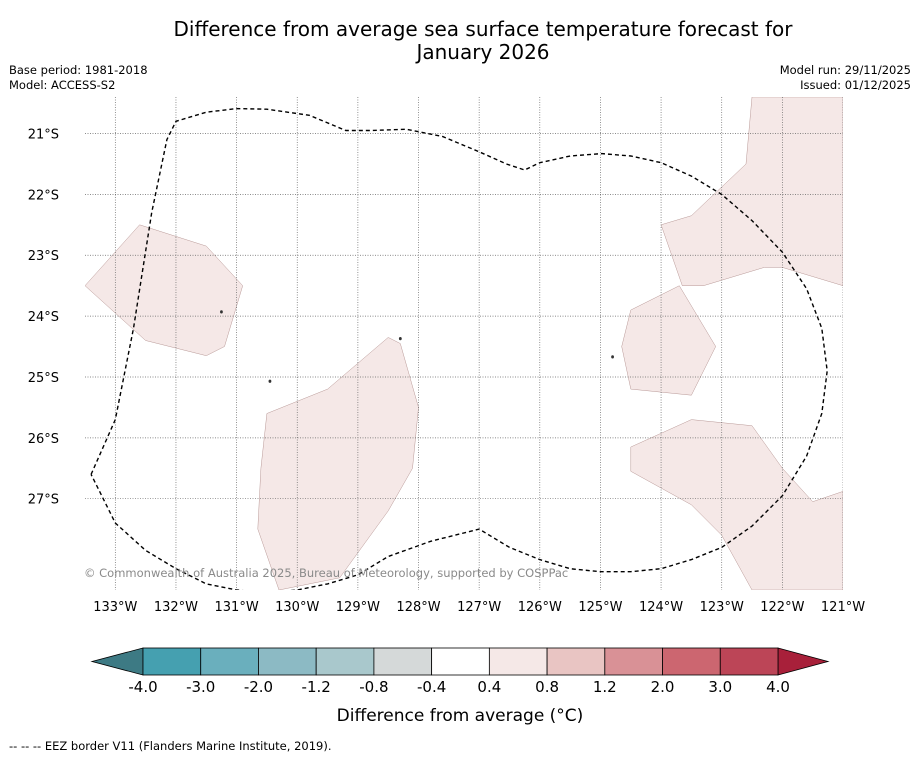 This screenshot has height=758, width=919. I want to click on colorbar-tick-label: 0.4, so click(489, 687).